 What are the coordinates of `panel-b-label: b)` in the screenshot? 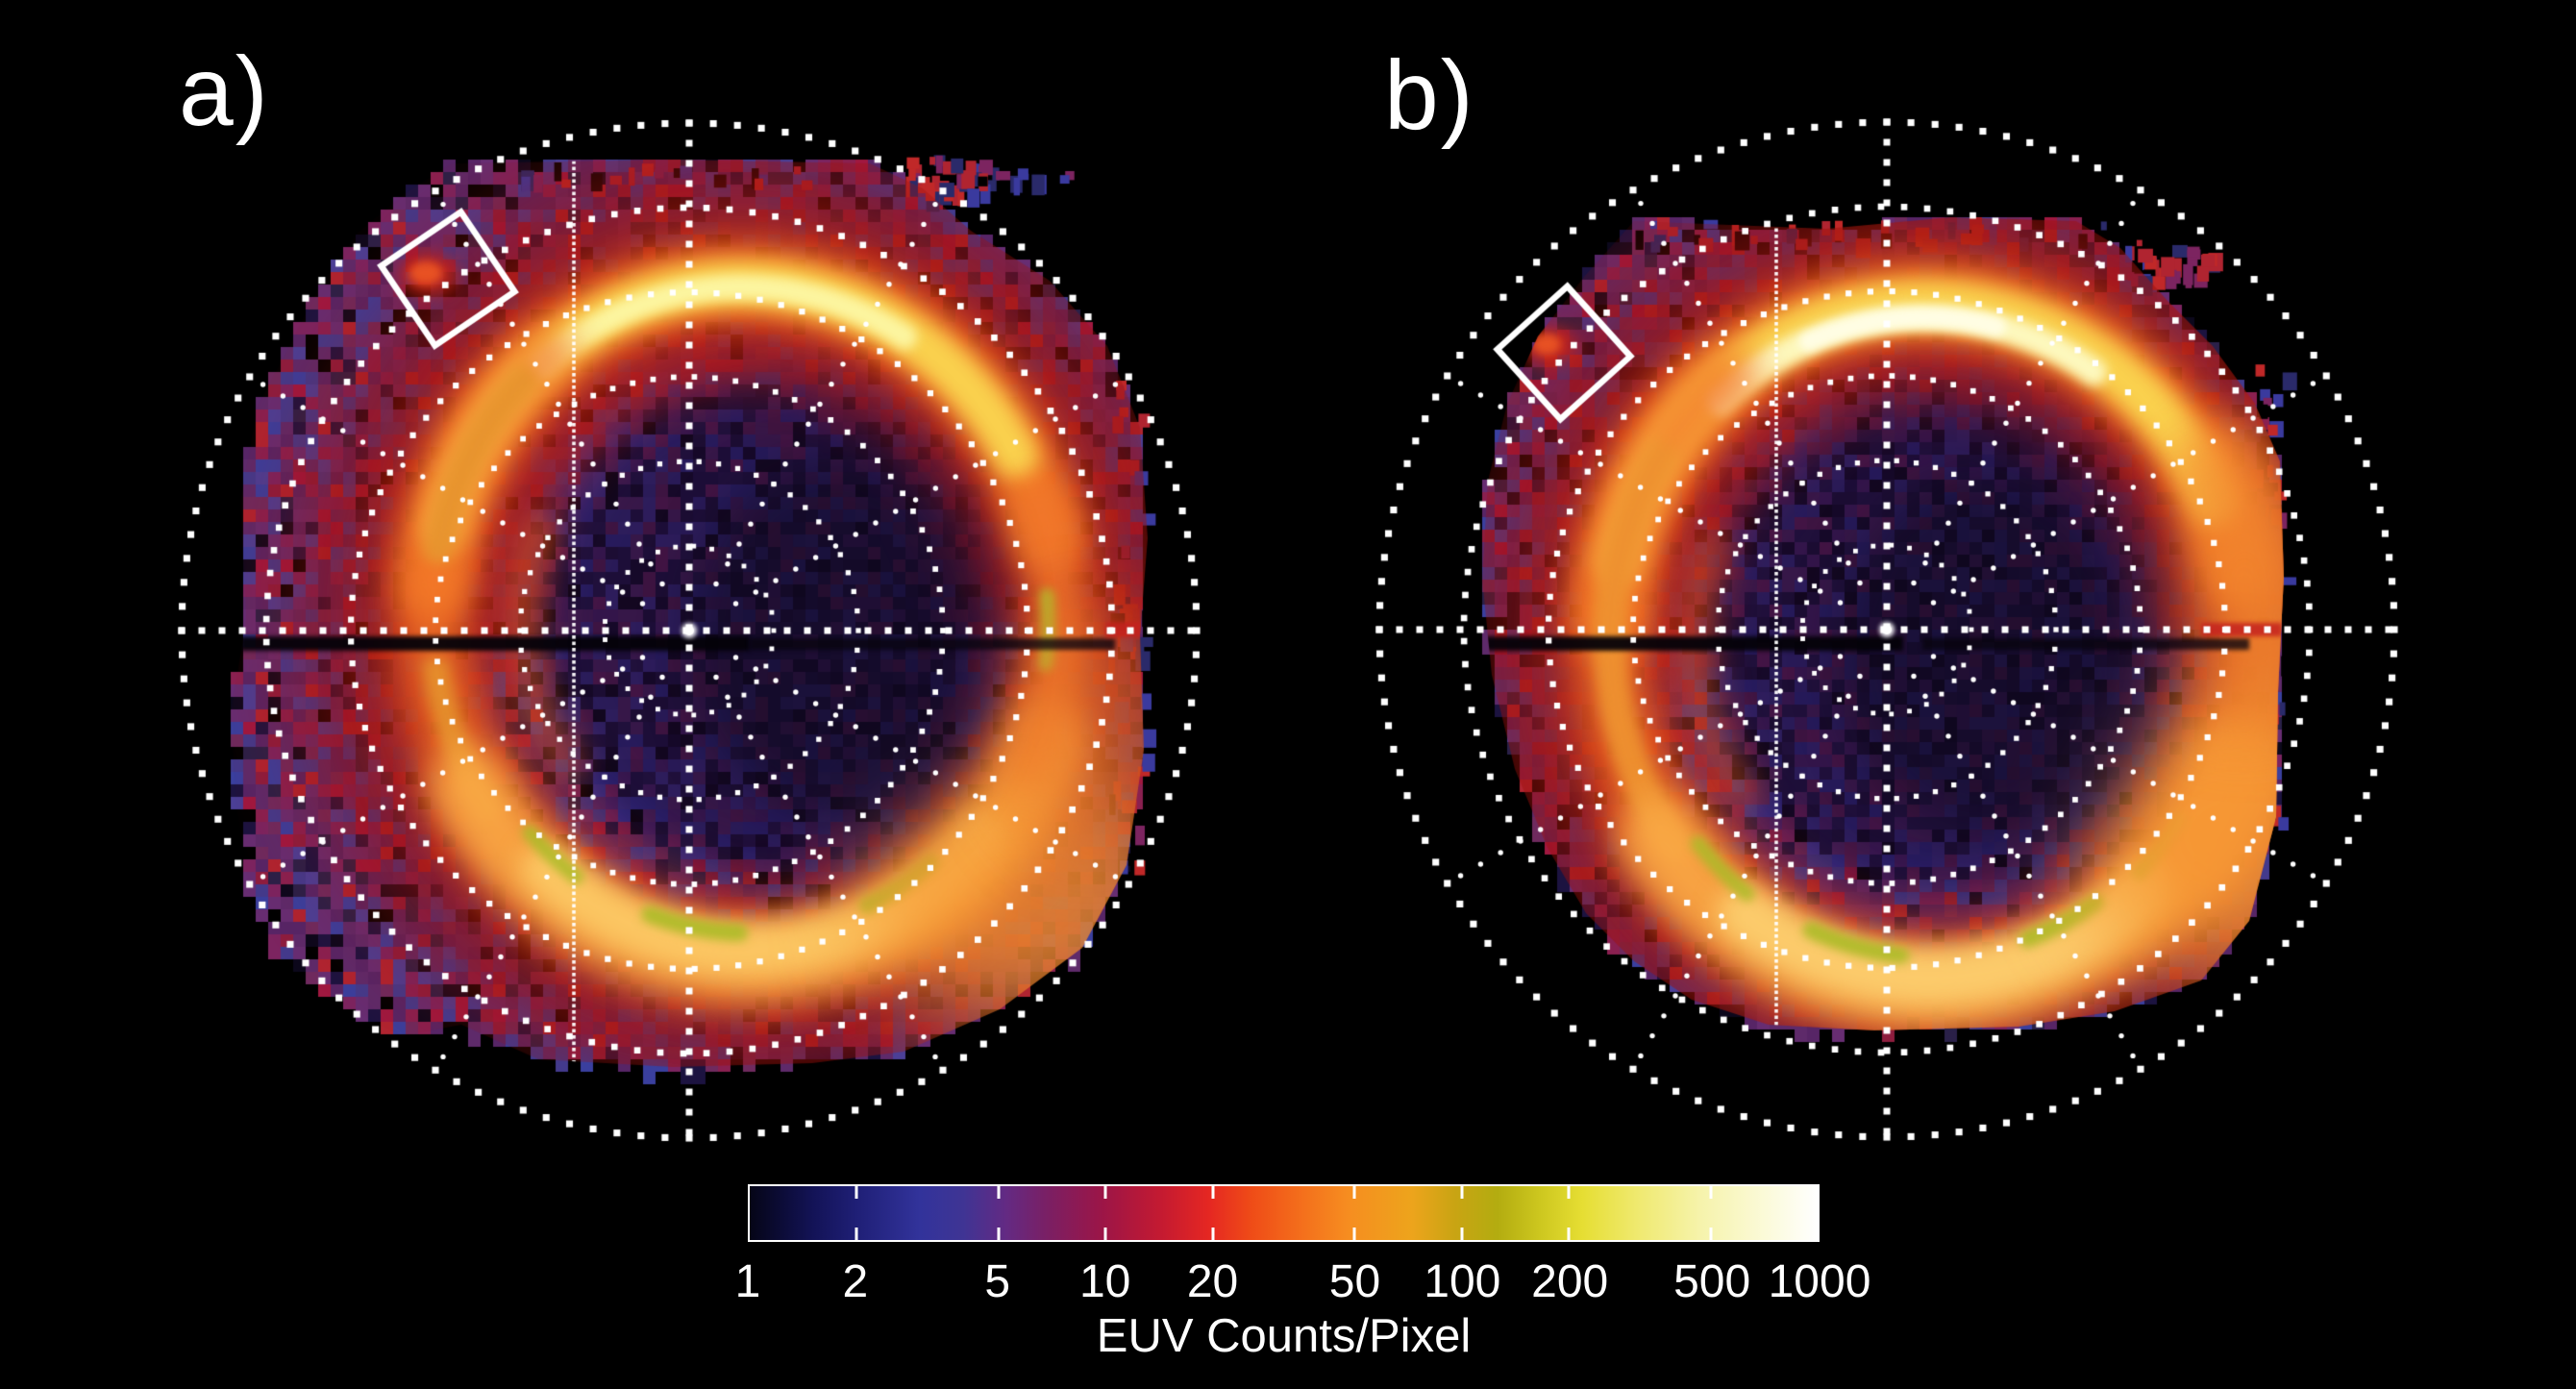 It's located at (1429, 95).